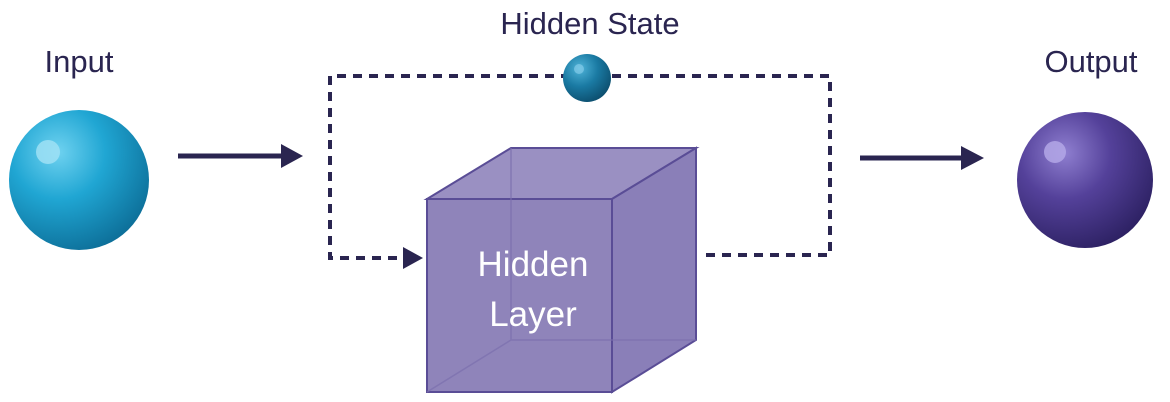 The image size is (1170, 402). What do you see at coordinates (1090, 61) in the screenshot?
I see `output-label: Output` at bounding box center [1090, 61].